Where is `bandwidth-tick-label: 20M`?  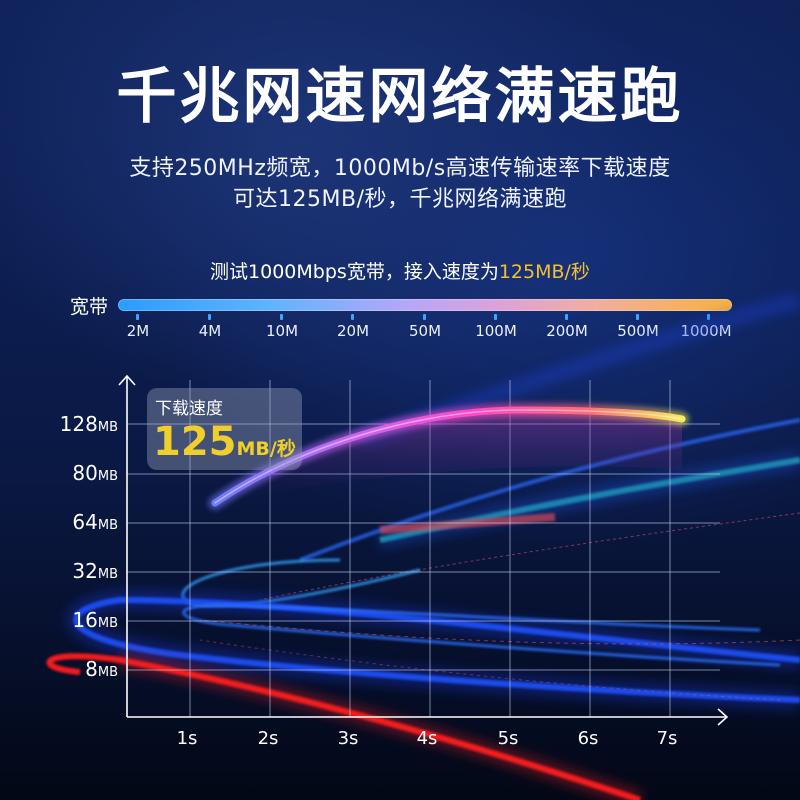 bandwidth-tick-label: 20M is located at coordinates (353, 331).